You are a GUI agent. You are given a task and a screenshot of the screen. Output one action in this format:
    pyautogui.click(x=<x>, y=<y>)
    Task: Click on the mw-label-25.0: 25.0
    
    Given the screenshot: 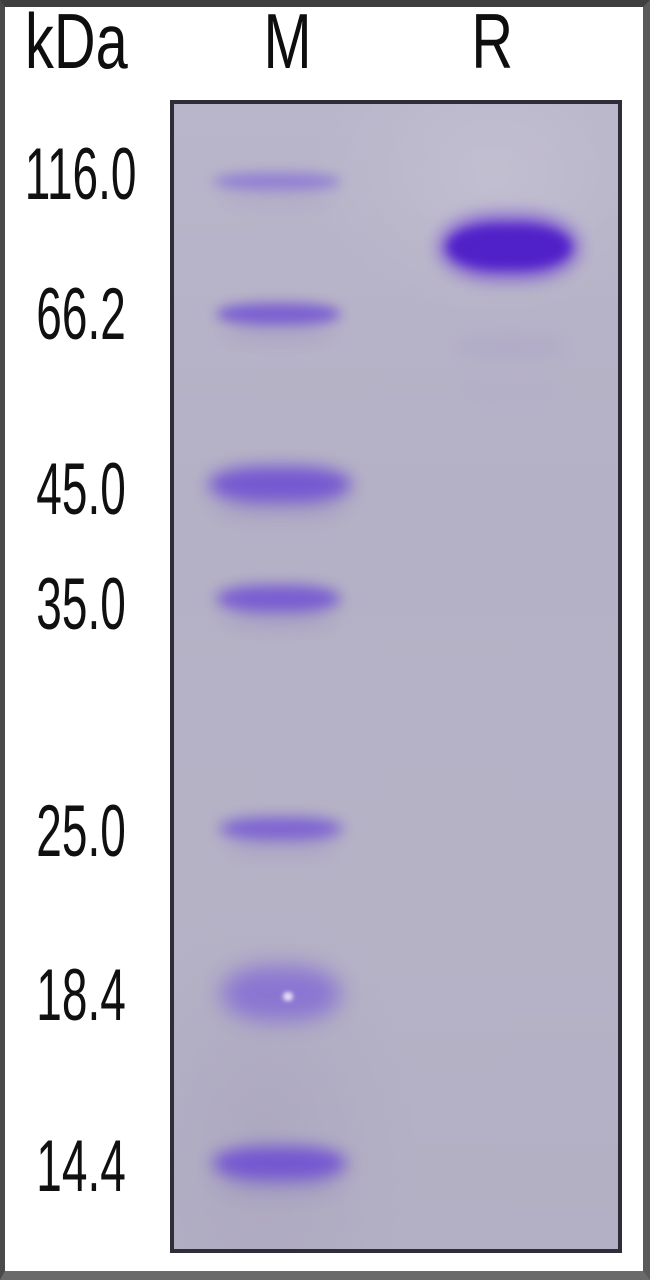 What is the action you would take?
    pyautogui.click(x=81, y=831)
    